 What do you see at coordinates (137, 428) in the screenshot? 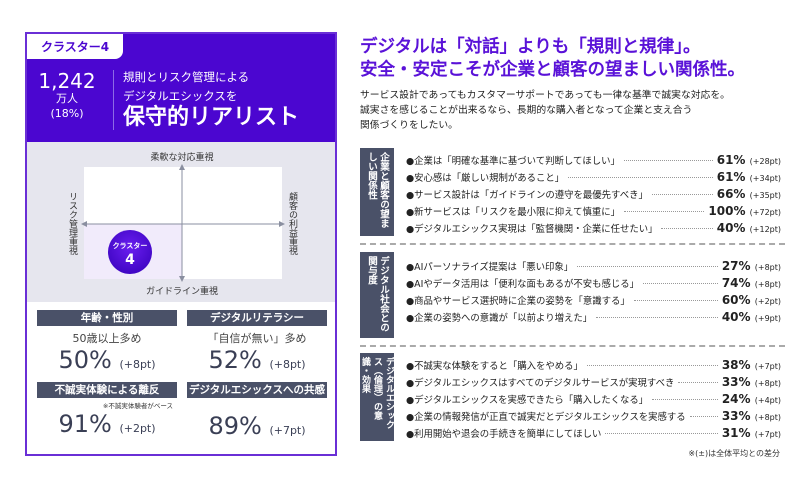
I see `stat-diff: (+2pt)` at bounding box center [137, 428].